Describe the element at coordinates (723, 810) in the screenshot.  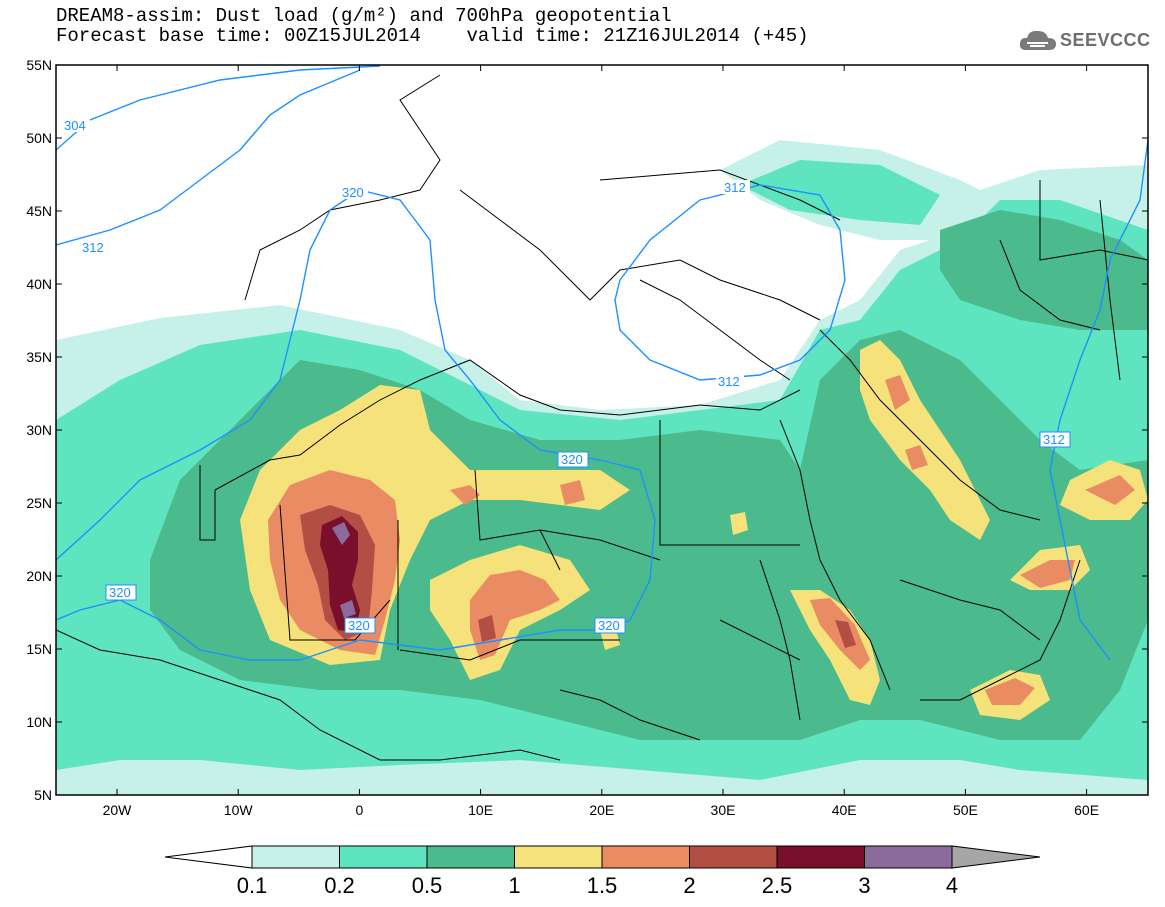
I see `lon-label: 30E` at that location.